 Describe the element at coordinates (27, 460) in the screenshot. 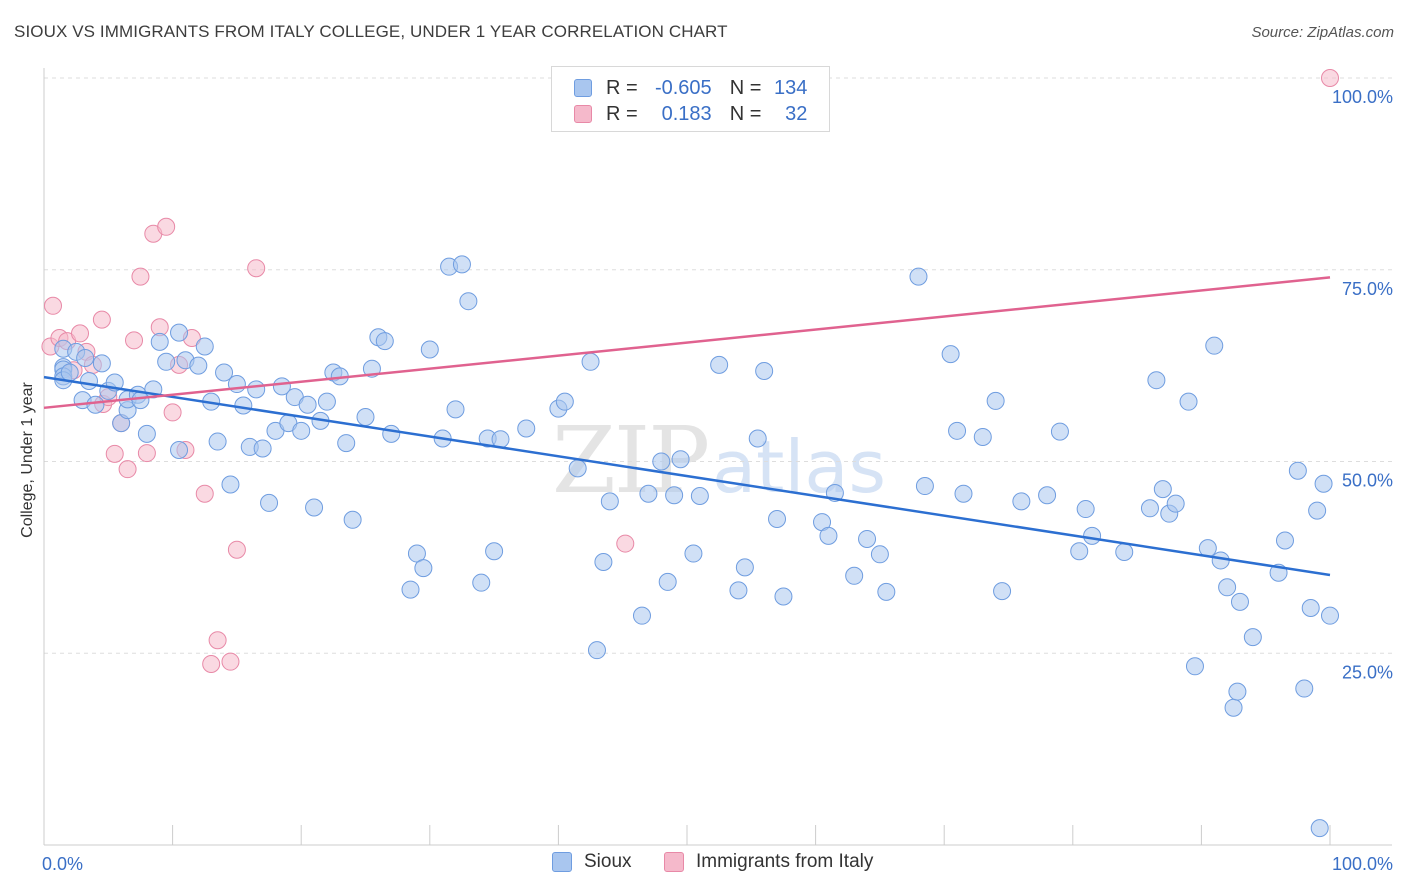

I see `y-axis-label: College, Under 1 year` at that location.